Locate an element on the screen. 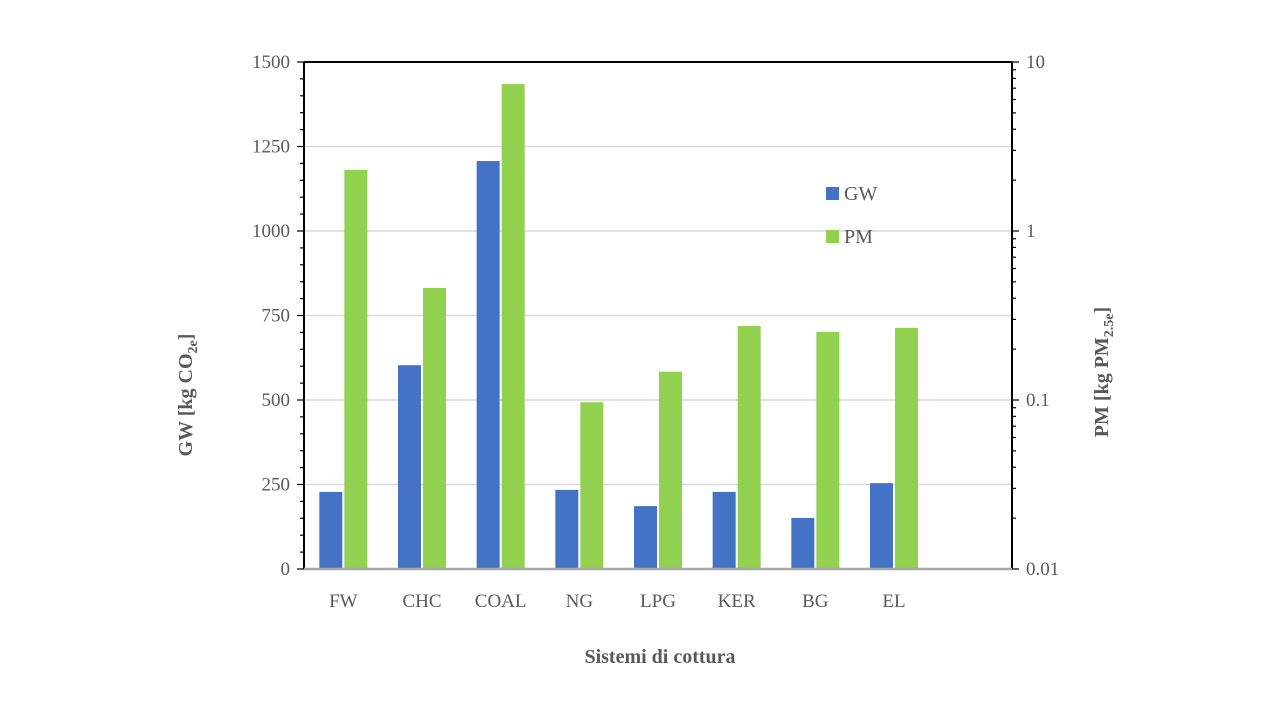 The image size is (1280, 720). bar-pm-chc is located at coordinates (434, 428).